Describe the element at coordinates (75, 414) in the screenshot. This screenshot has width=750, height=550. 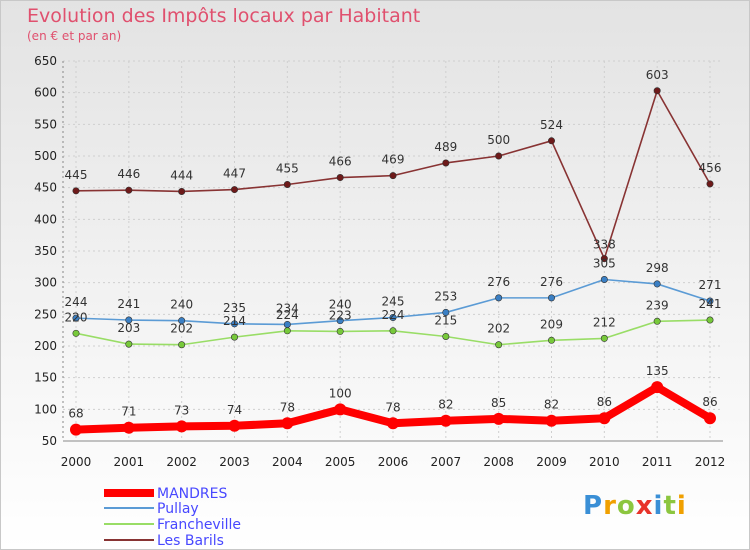
I see `data-label-mandres-2000: 68` at that location.